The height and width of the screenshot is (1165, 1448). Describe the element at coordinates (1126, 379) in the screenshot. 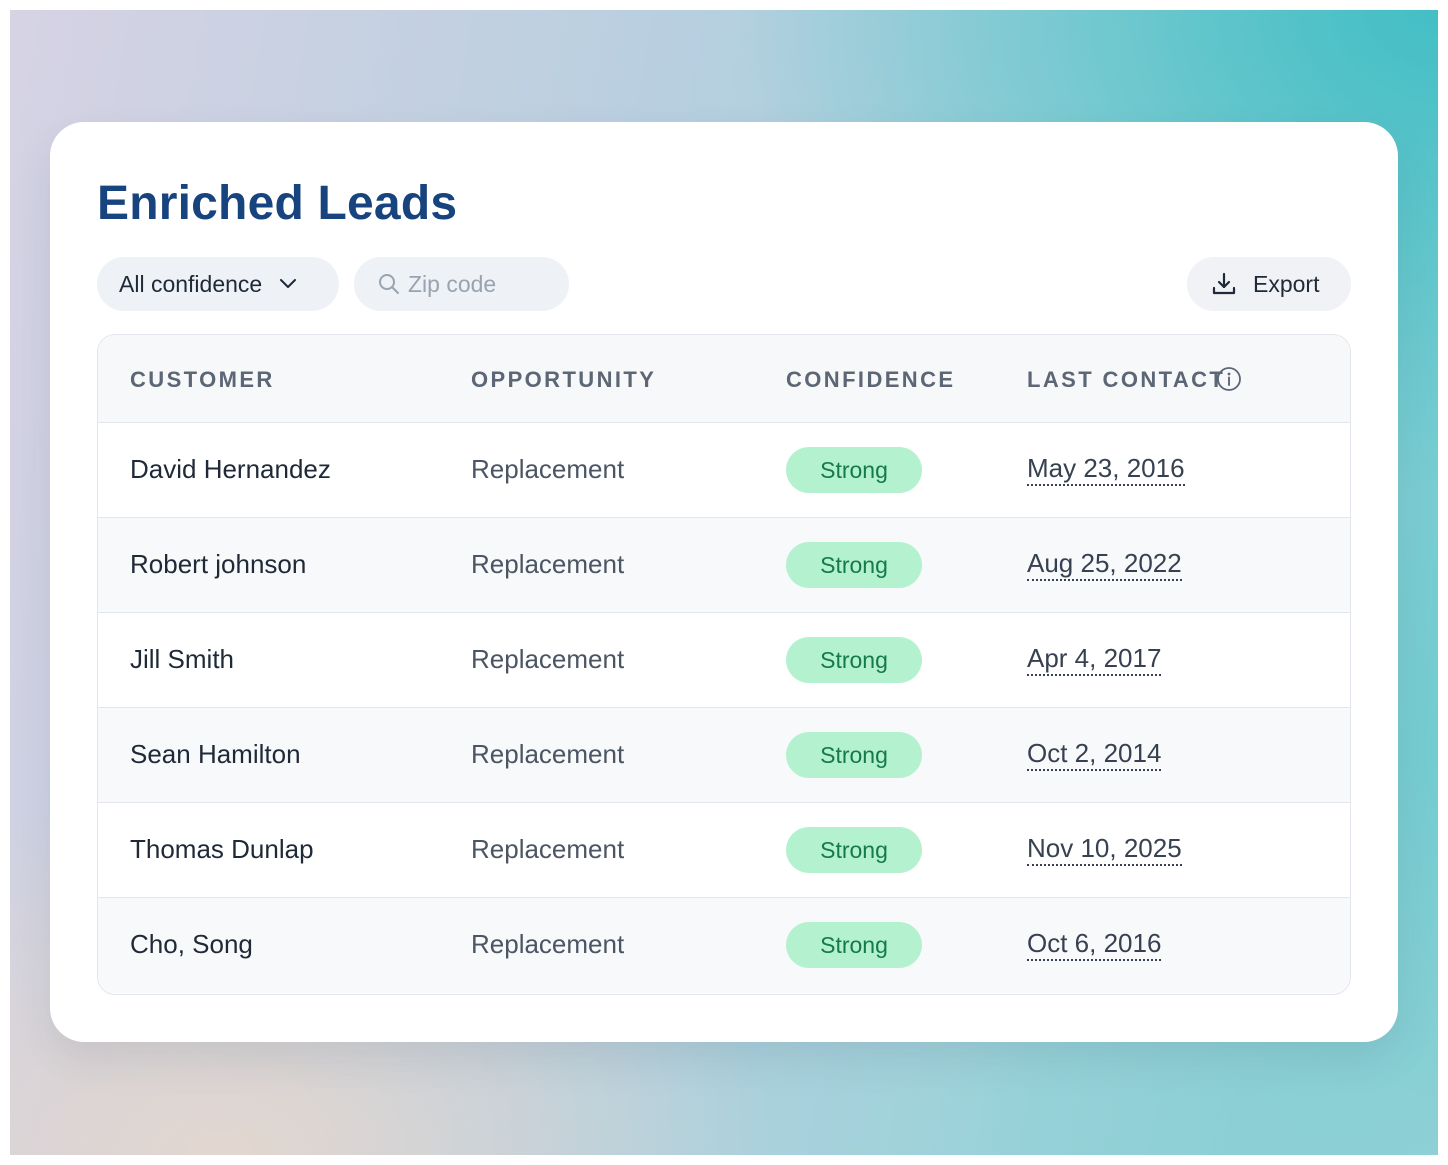

I see `column-header-last-contact: LAST CONTACT` at that location.